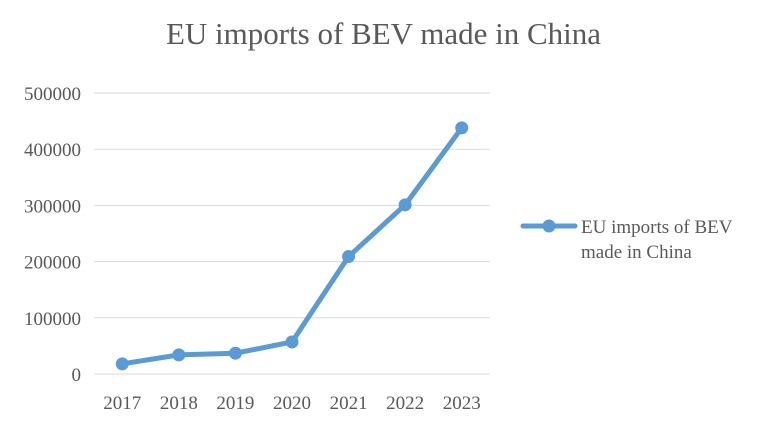  I want to click on x-tick-label: 2021, so click(349, 403).